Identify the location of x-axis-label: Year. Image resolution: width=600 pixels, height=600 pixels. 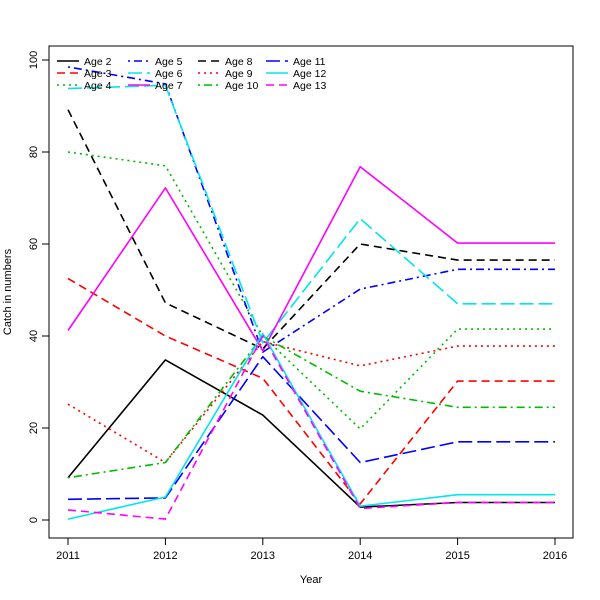
(311, 580).